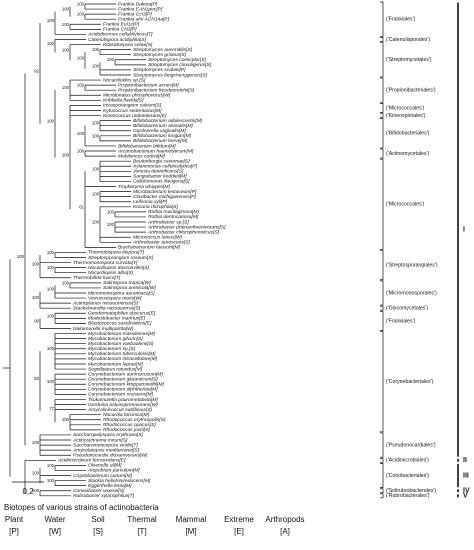  Describe the element at coordinates (120, 30) in the screenshot. I see `taxon-label: Frankia CN3[P]` at that location.